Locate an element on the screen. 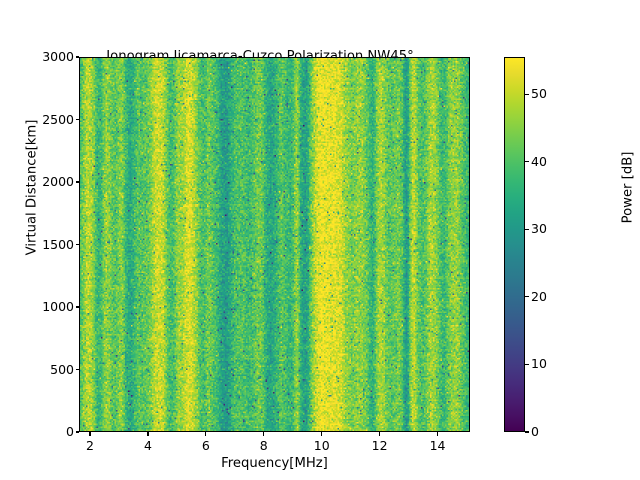  x-axis-label: Frequency[MHz] is located at coordinates (274, 463).